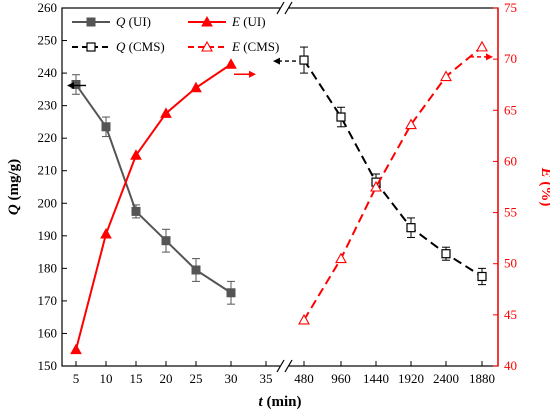  What do you see at coordinates (175, 34) in the screenshot?
I see `legend: Q (UI) E (UI)Q (CMS) E (CMS)` at bounding box center [175, 34].